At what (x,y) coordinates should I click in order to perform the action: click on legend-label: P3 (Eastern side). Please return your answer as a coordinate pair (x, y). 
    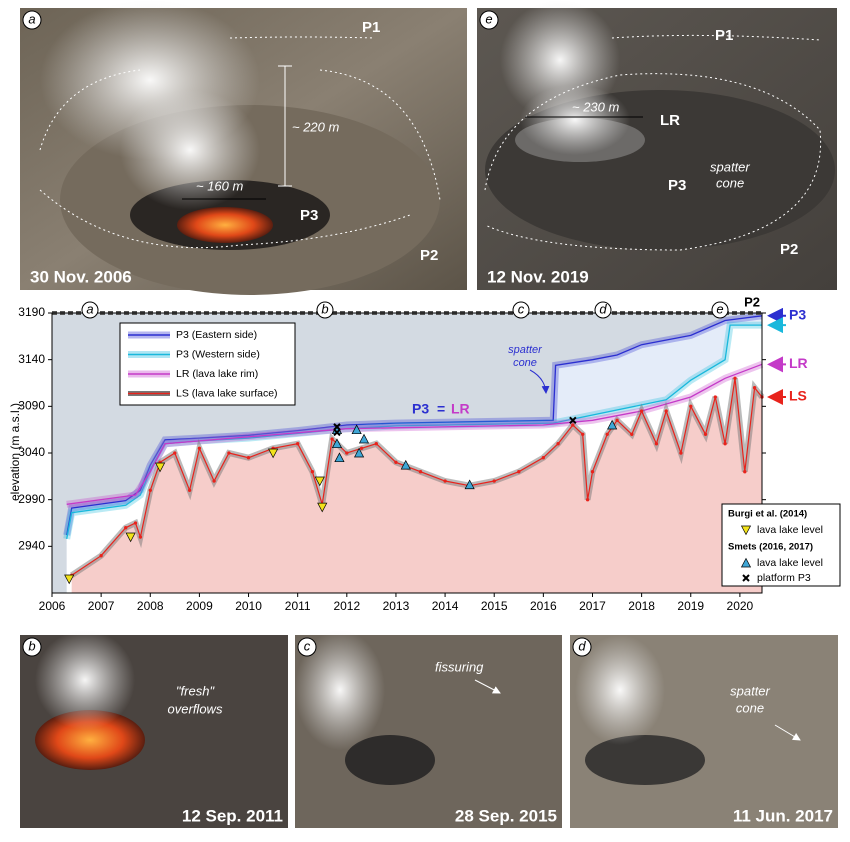
    Looking at the image, I should click on (216, 335).